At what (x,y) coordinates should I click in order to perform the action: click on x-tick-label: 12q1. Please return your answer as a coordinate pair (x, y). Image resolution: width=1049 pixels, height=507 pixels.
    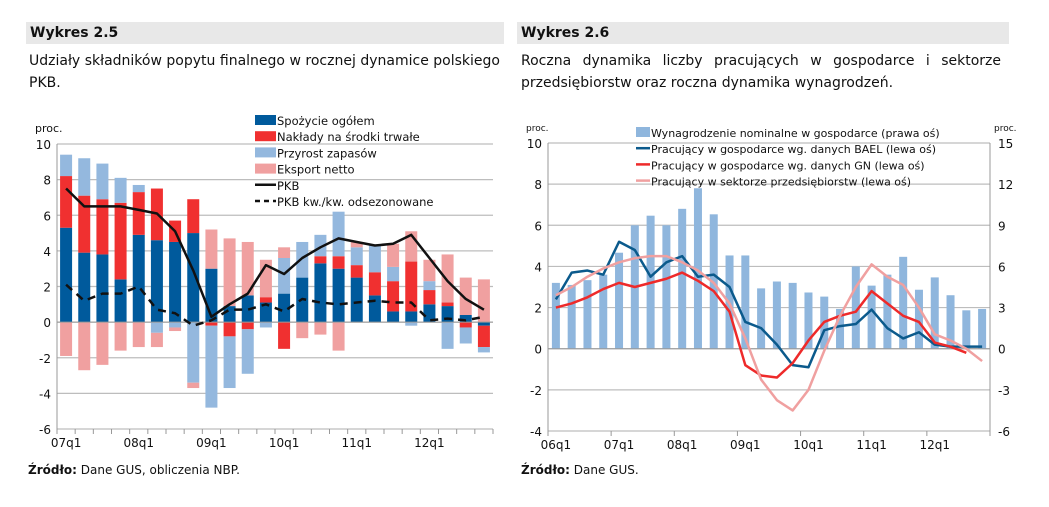
    Looking at the image, I should click on (934, 445).